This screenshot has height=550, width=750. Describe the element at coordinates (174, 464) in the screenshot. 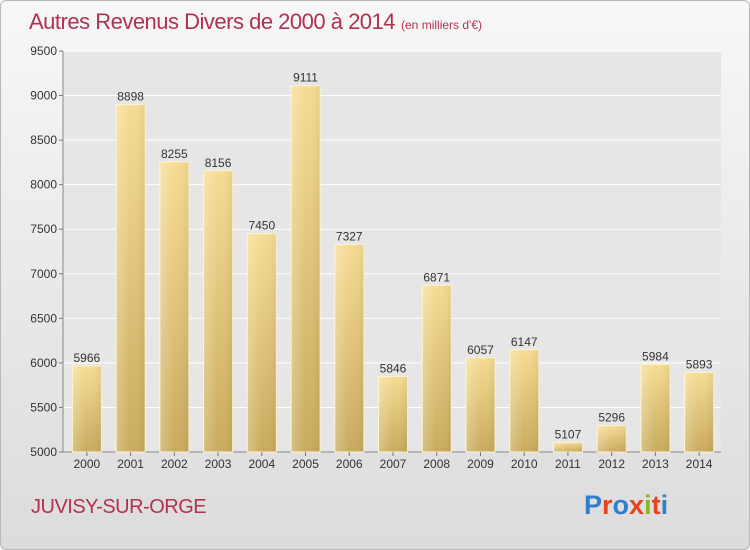

I see `x-tick-label-2002: 2002` at that location.